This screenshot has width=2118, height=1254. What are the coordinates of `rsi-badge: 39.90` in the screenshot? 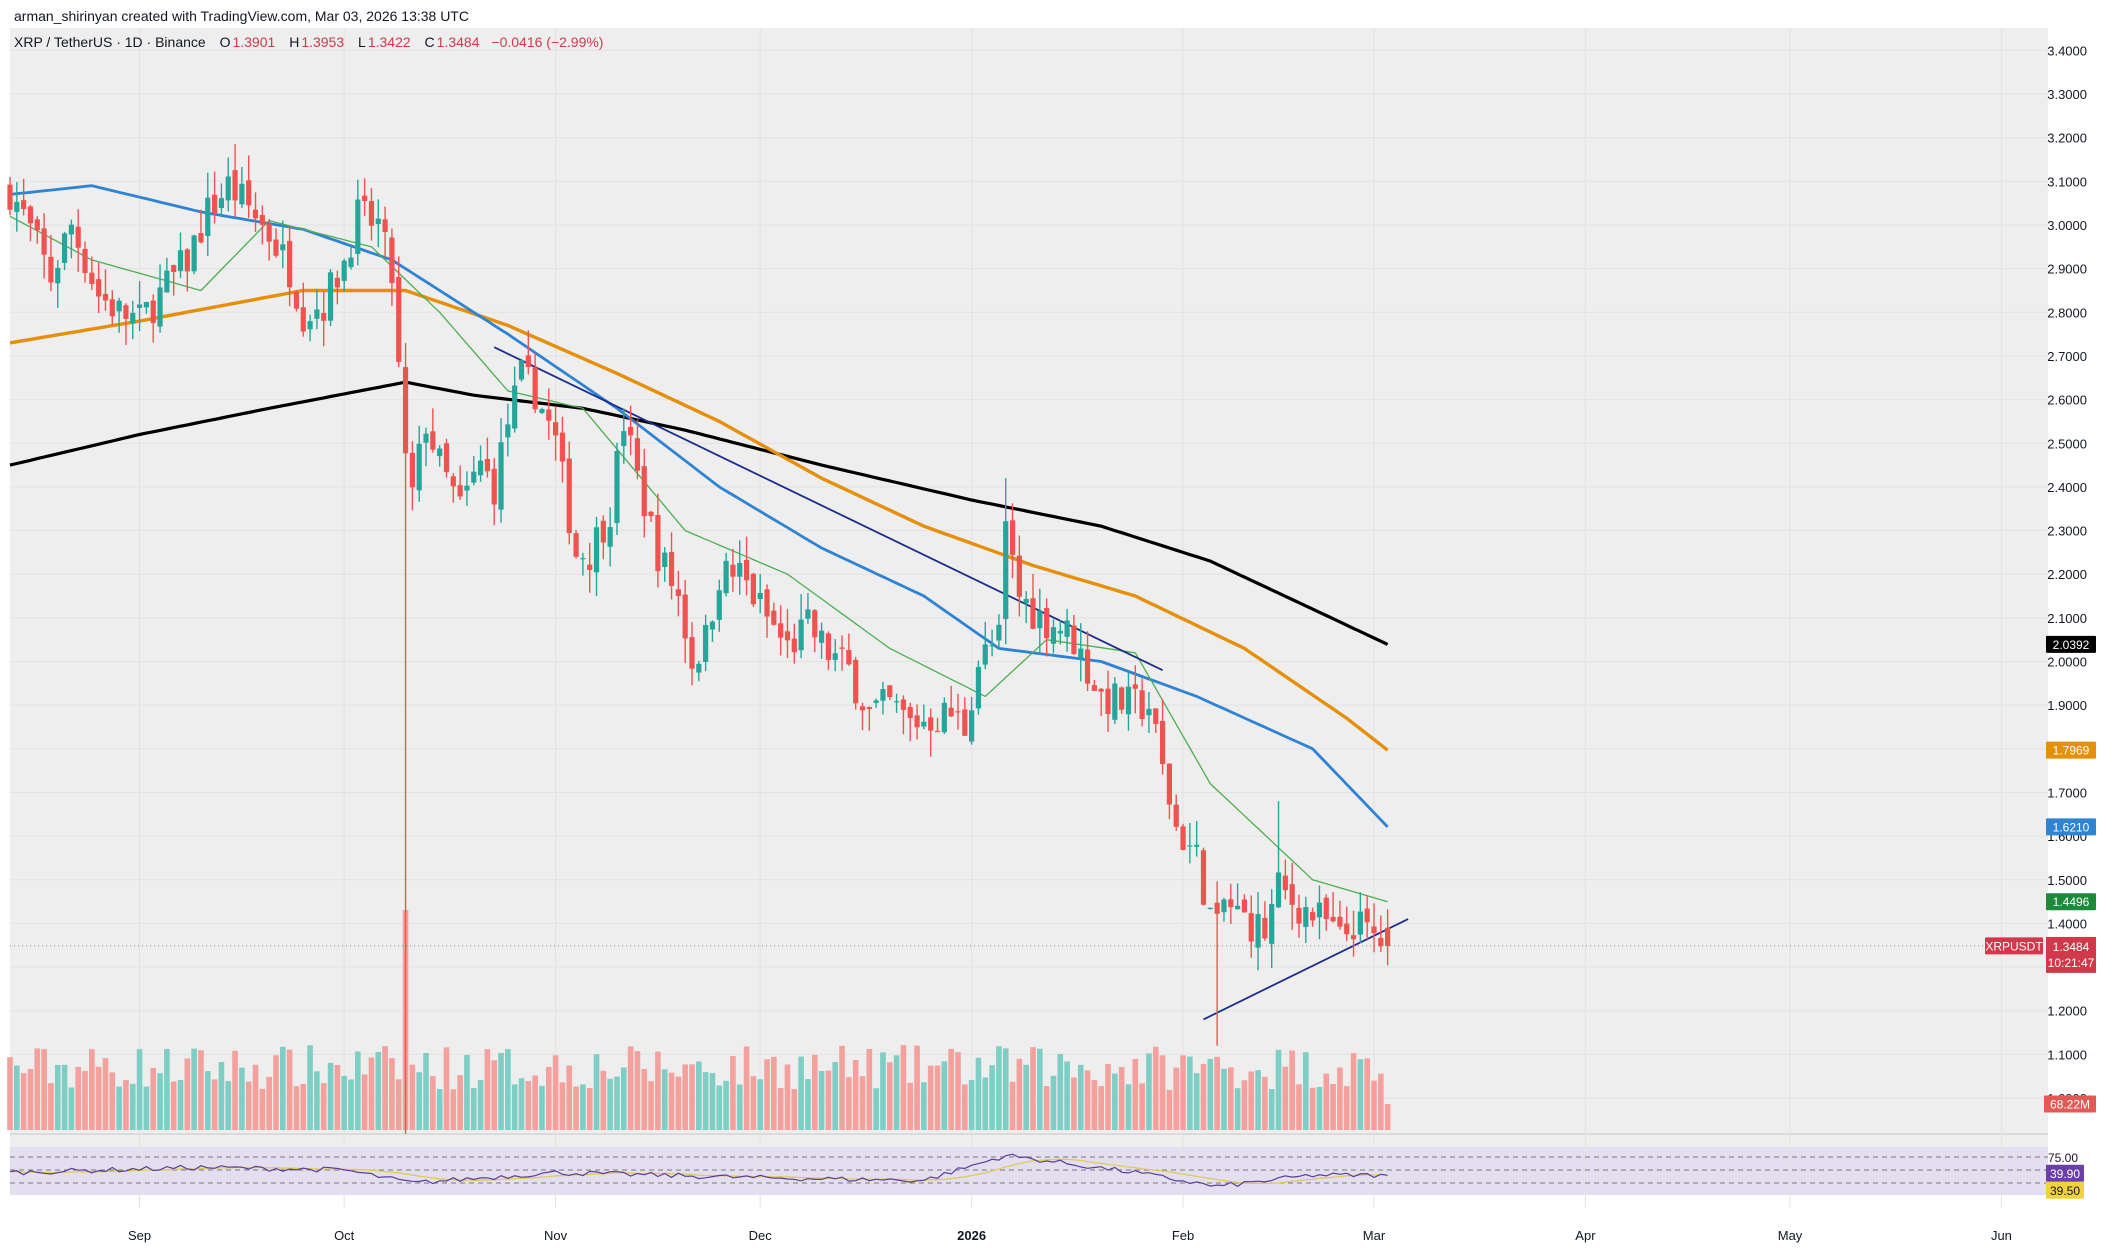 It's located at (2065, 1174).